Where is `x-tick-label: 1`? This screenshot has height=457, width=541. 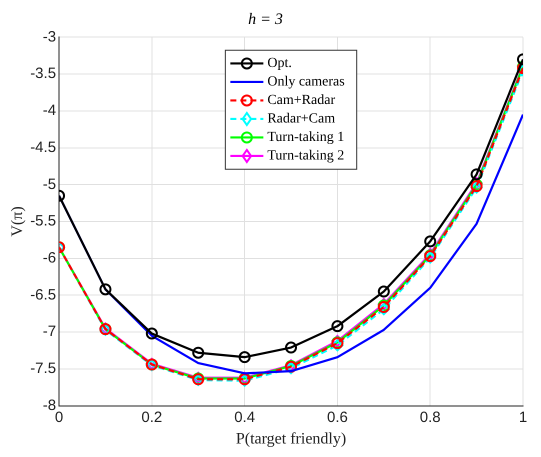 x-tick-label: 1 is located at coordinates (523, 417).